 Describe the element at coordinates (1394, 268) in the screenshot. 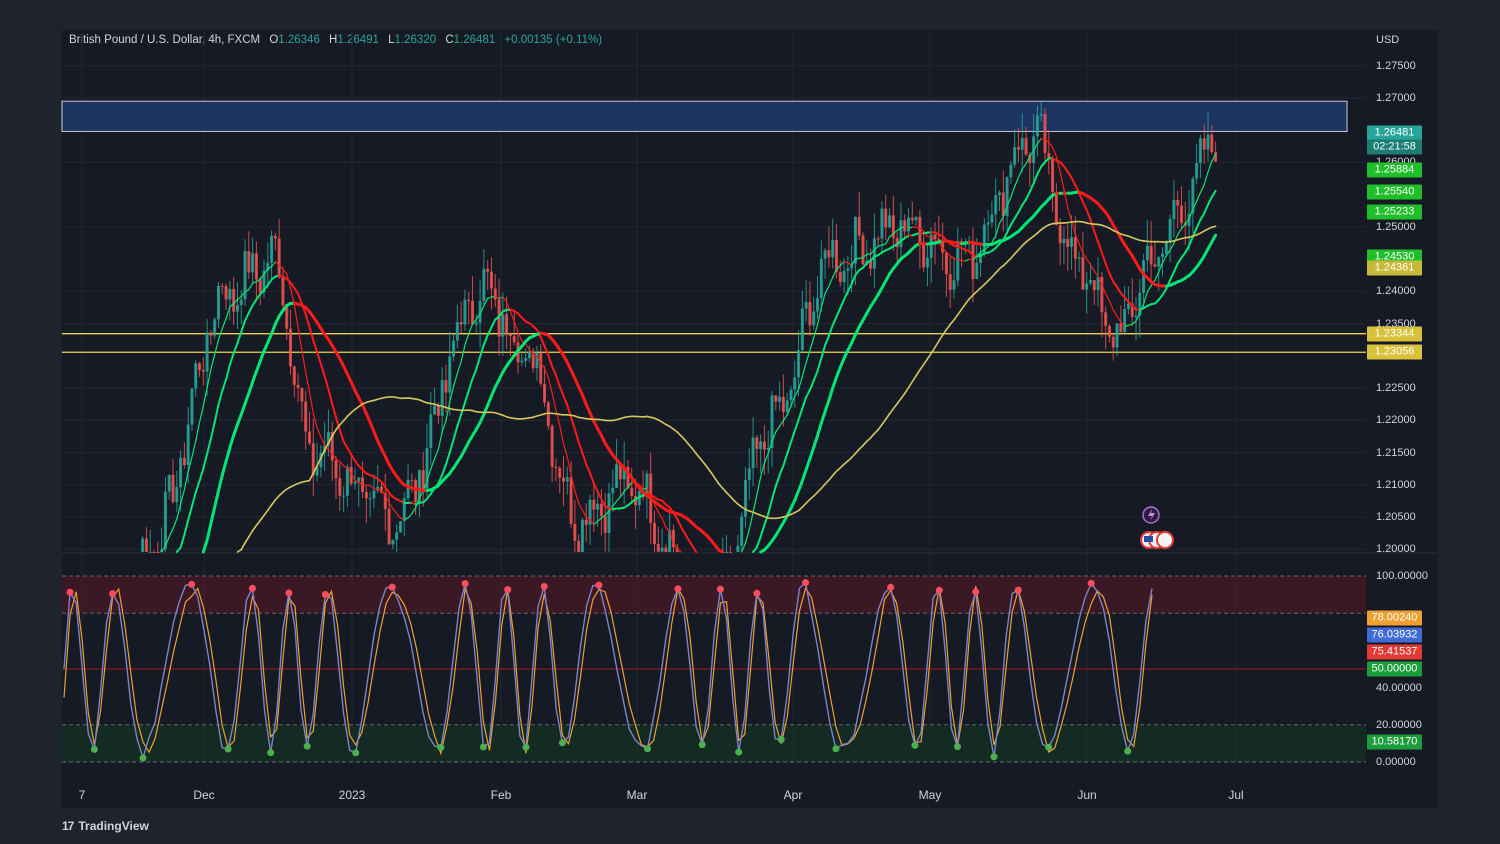

I see `price-tag: 1.24361` at that location.